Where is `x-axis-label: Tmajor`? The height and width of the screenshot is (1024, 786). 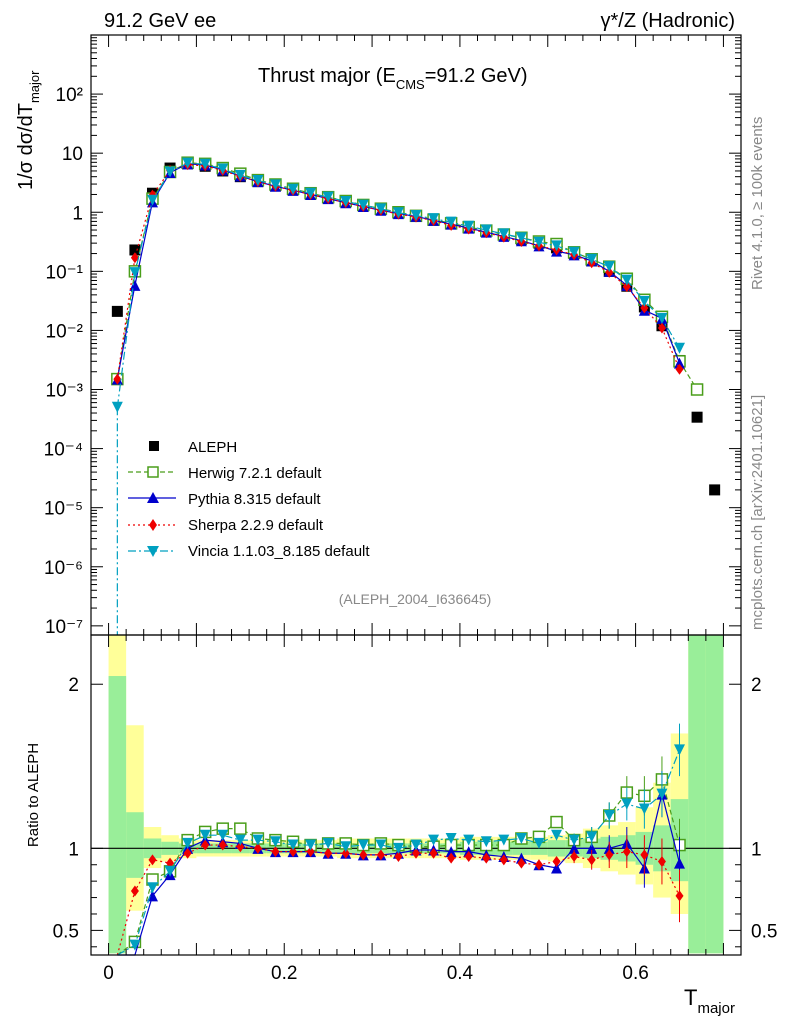 x-axis-label: Tmajor is located at coordinates (709, 1001).